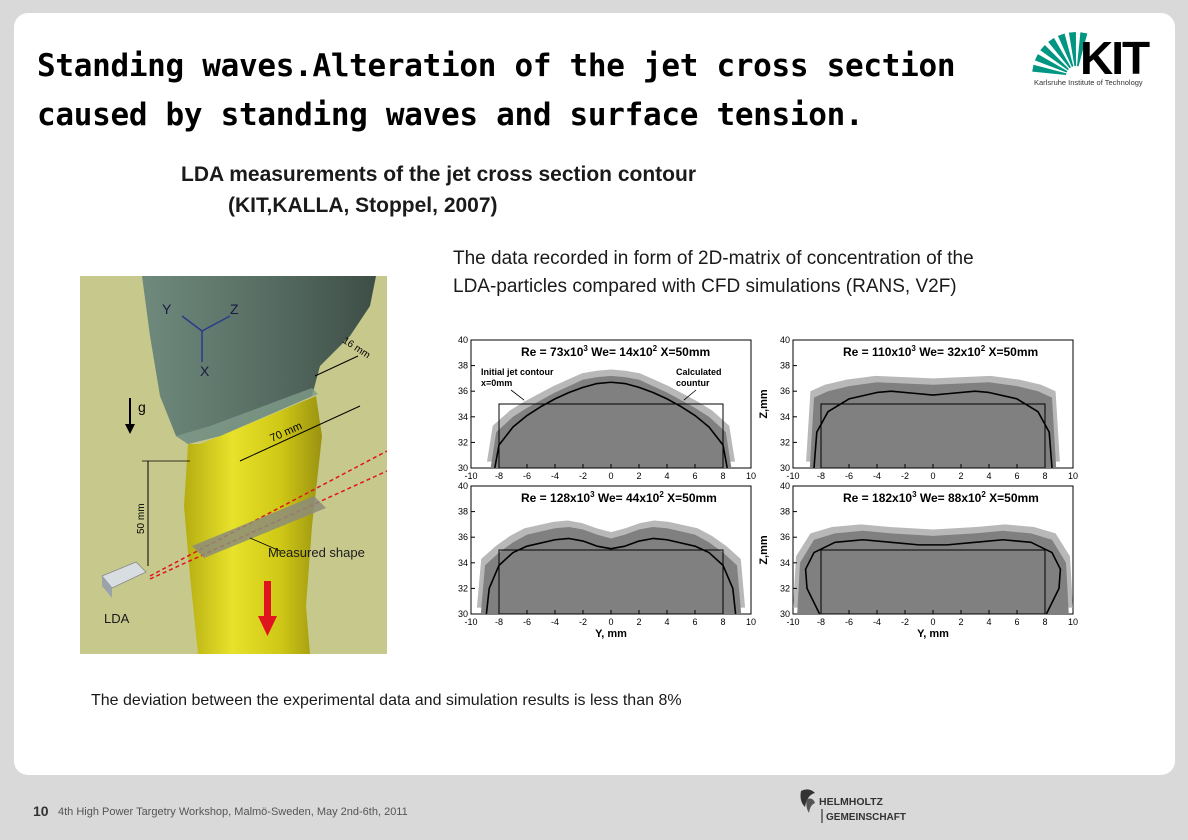 The image size is (1188, 840). What do you see at coordinates (699, 372) in the screenshot?
I see `panel-annotation: Calculated` at bounding box center [699, 372].